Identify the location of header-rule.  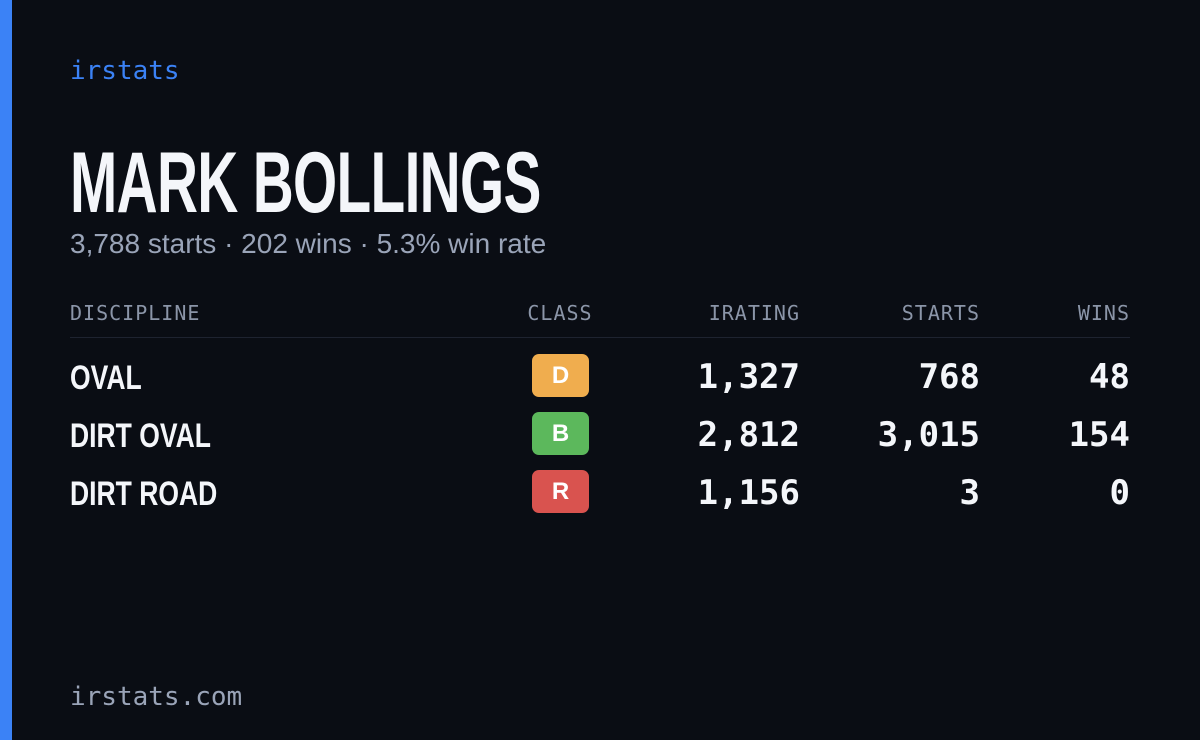
(600, 337).